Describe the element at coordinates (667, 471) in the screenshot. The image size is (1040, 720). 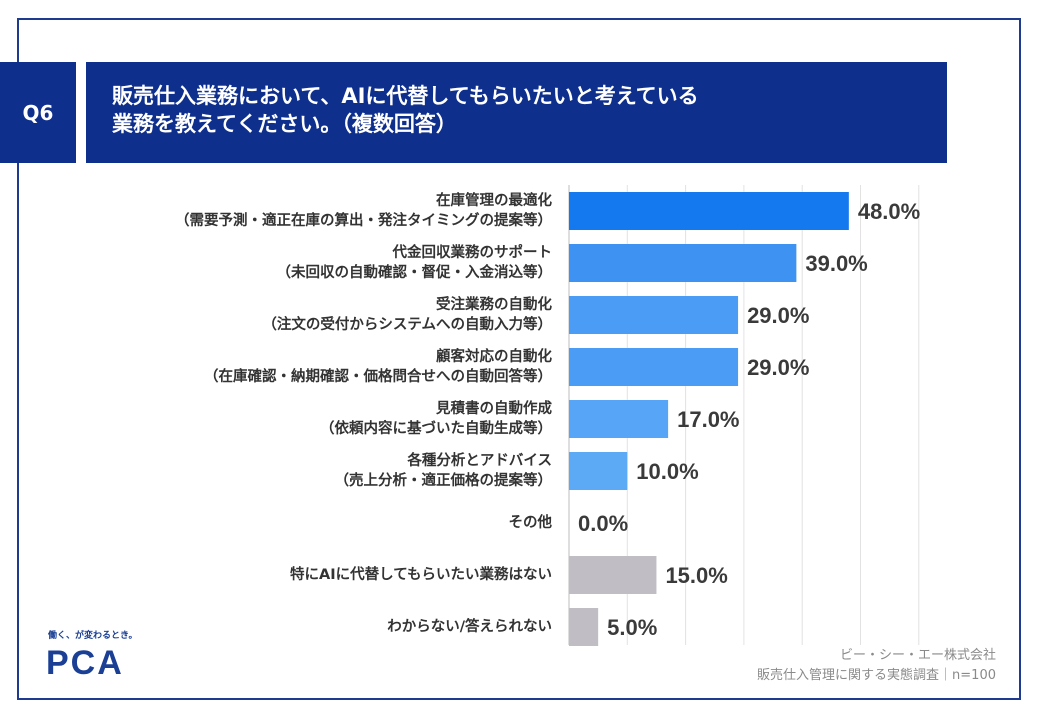
I see `value-label: 10.0%` at that location.